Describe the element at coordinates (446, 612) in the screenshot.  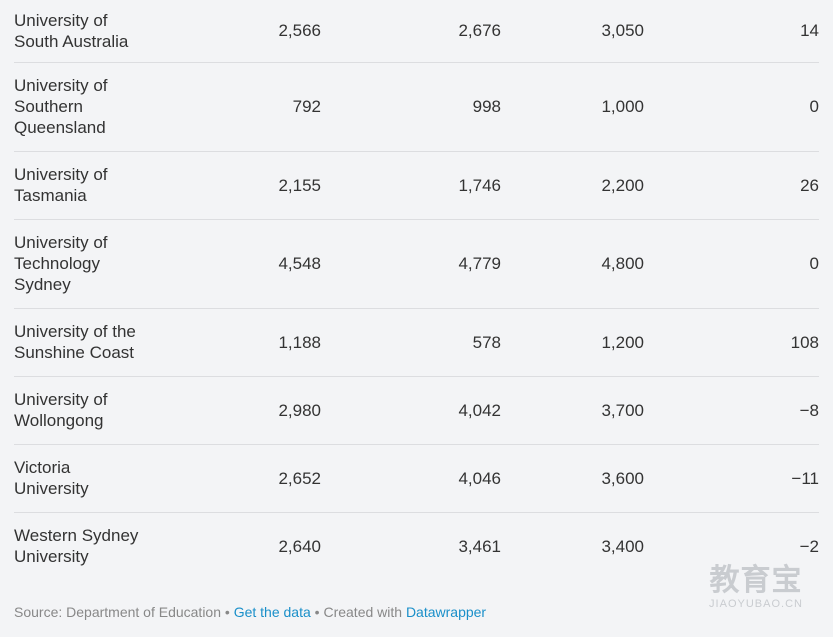
I see `datawrapper-link: Datawrapper` at that location.